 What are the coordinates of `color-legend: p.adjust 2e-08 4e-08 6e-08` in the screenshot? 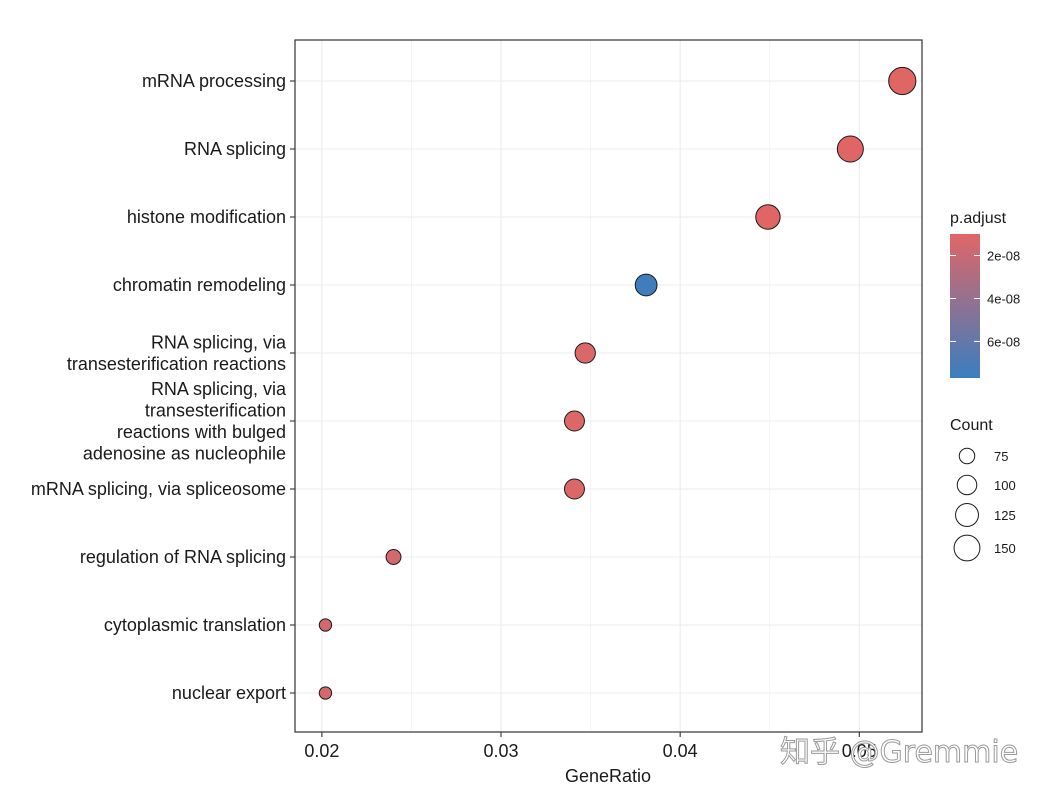 It's located at (985, 294).